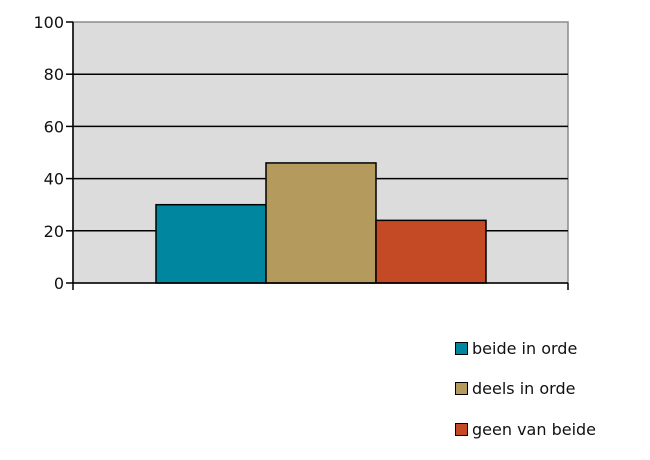  What do you see at coordinates (54, 231) in the screenshot?
I see `y-tick-label: 20` at bounding box center [54, 231].